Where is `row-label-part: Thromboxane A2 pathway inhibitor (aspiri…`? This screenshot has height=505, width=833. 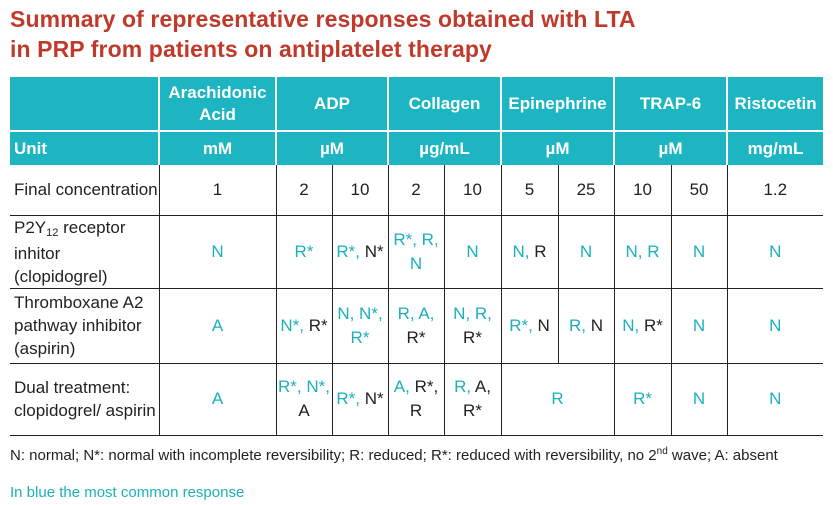
row-label-part: Thromboxane A2 pathway inhibitor (aspiri… is located at coordinates (79, 325).